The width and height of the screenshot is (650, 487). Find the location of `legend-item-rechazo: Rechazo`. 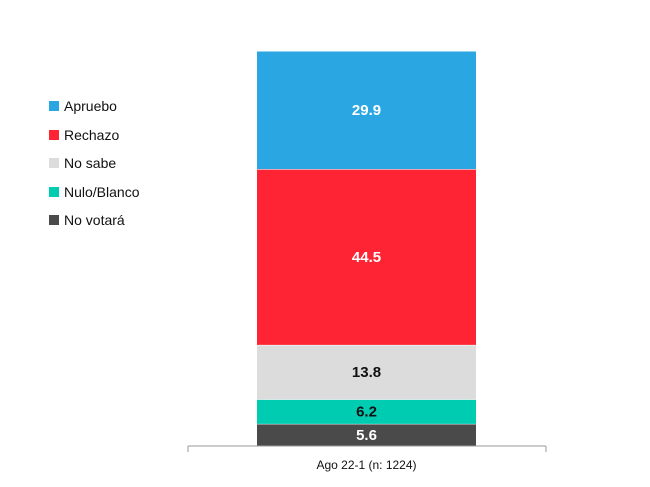

legend-item-rechazo: Rechazo is located at coordinates (124, 135).